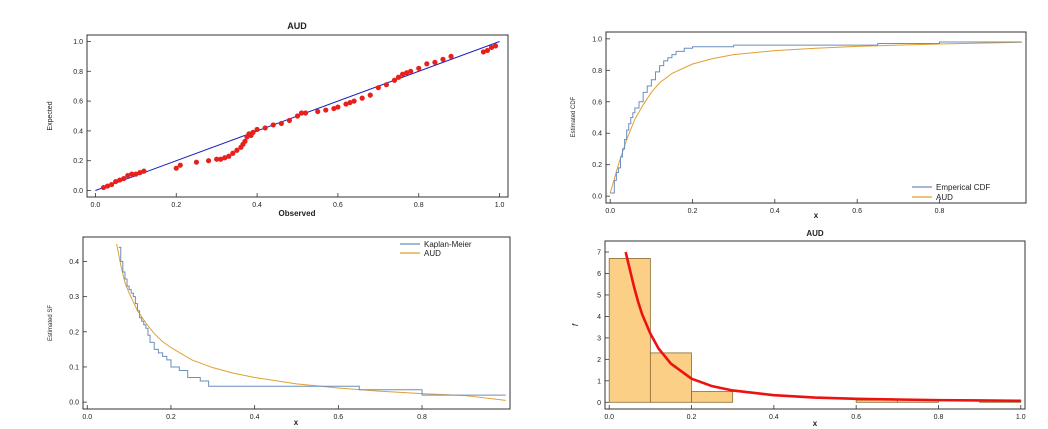 Image resolution: width=1048 pixels, height=429 pixels. I want to click on pp-ytick-label: 1.0, so click(78, 42).